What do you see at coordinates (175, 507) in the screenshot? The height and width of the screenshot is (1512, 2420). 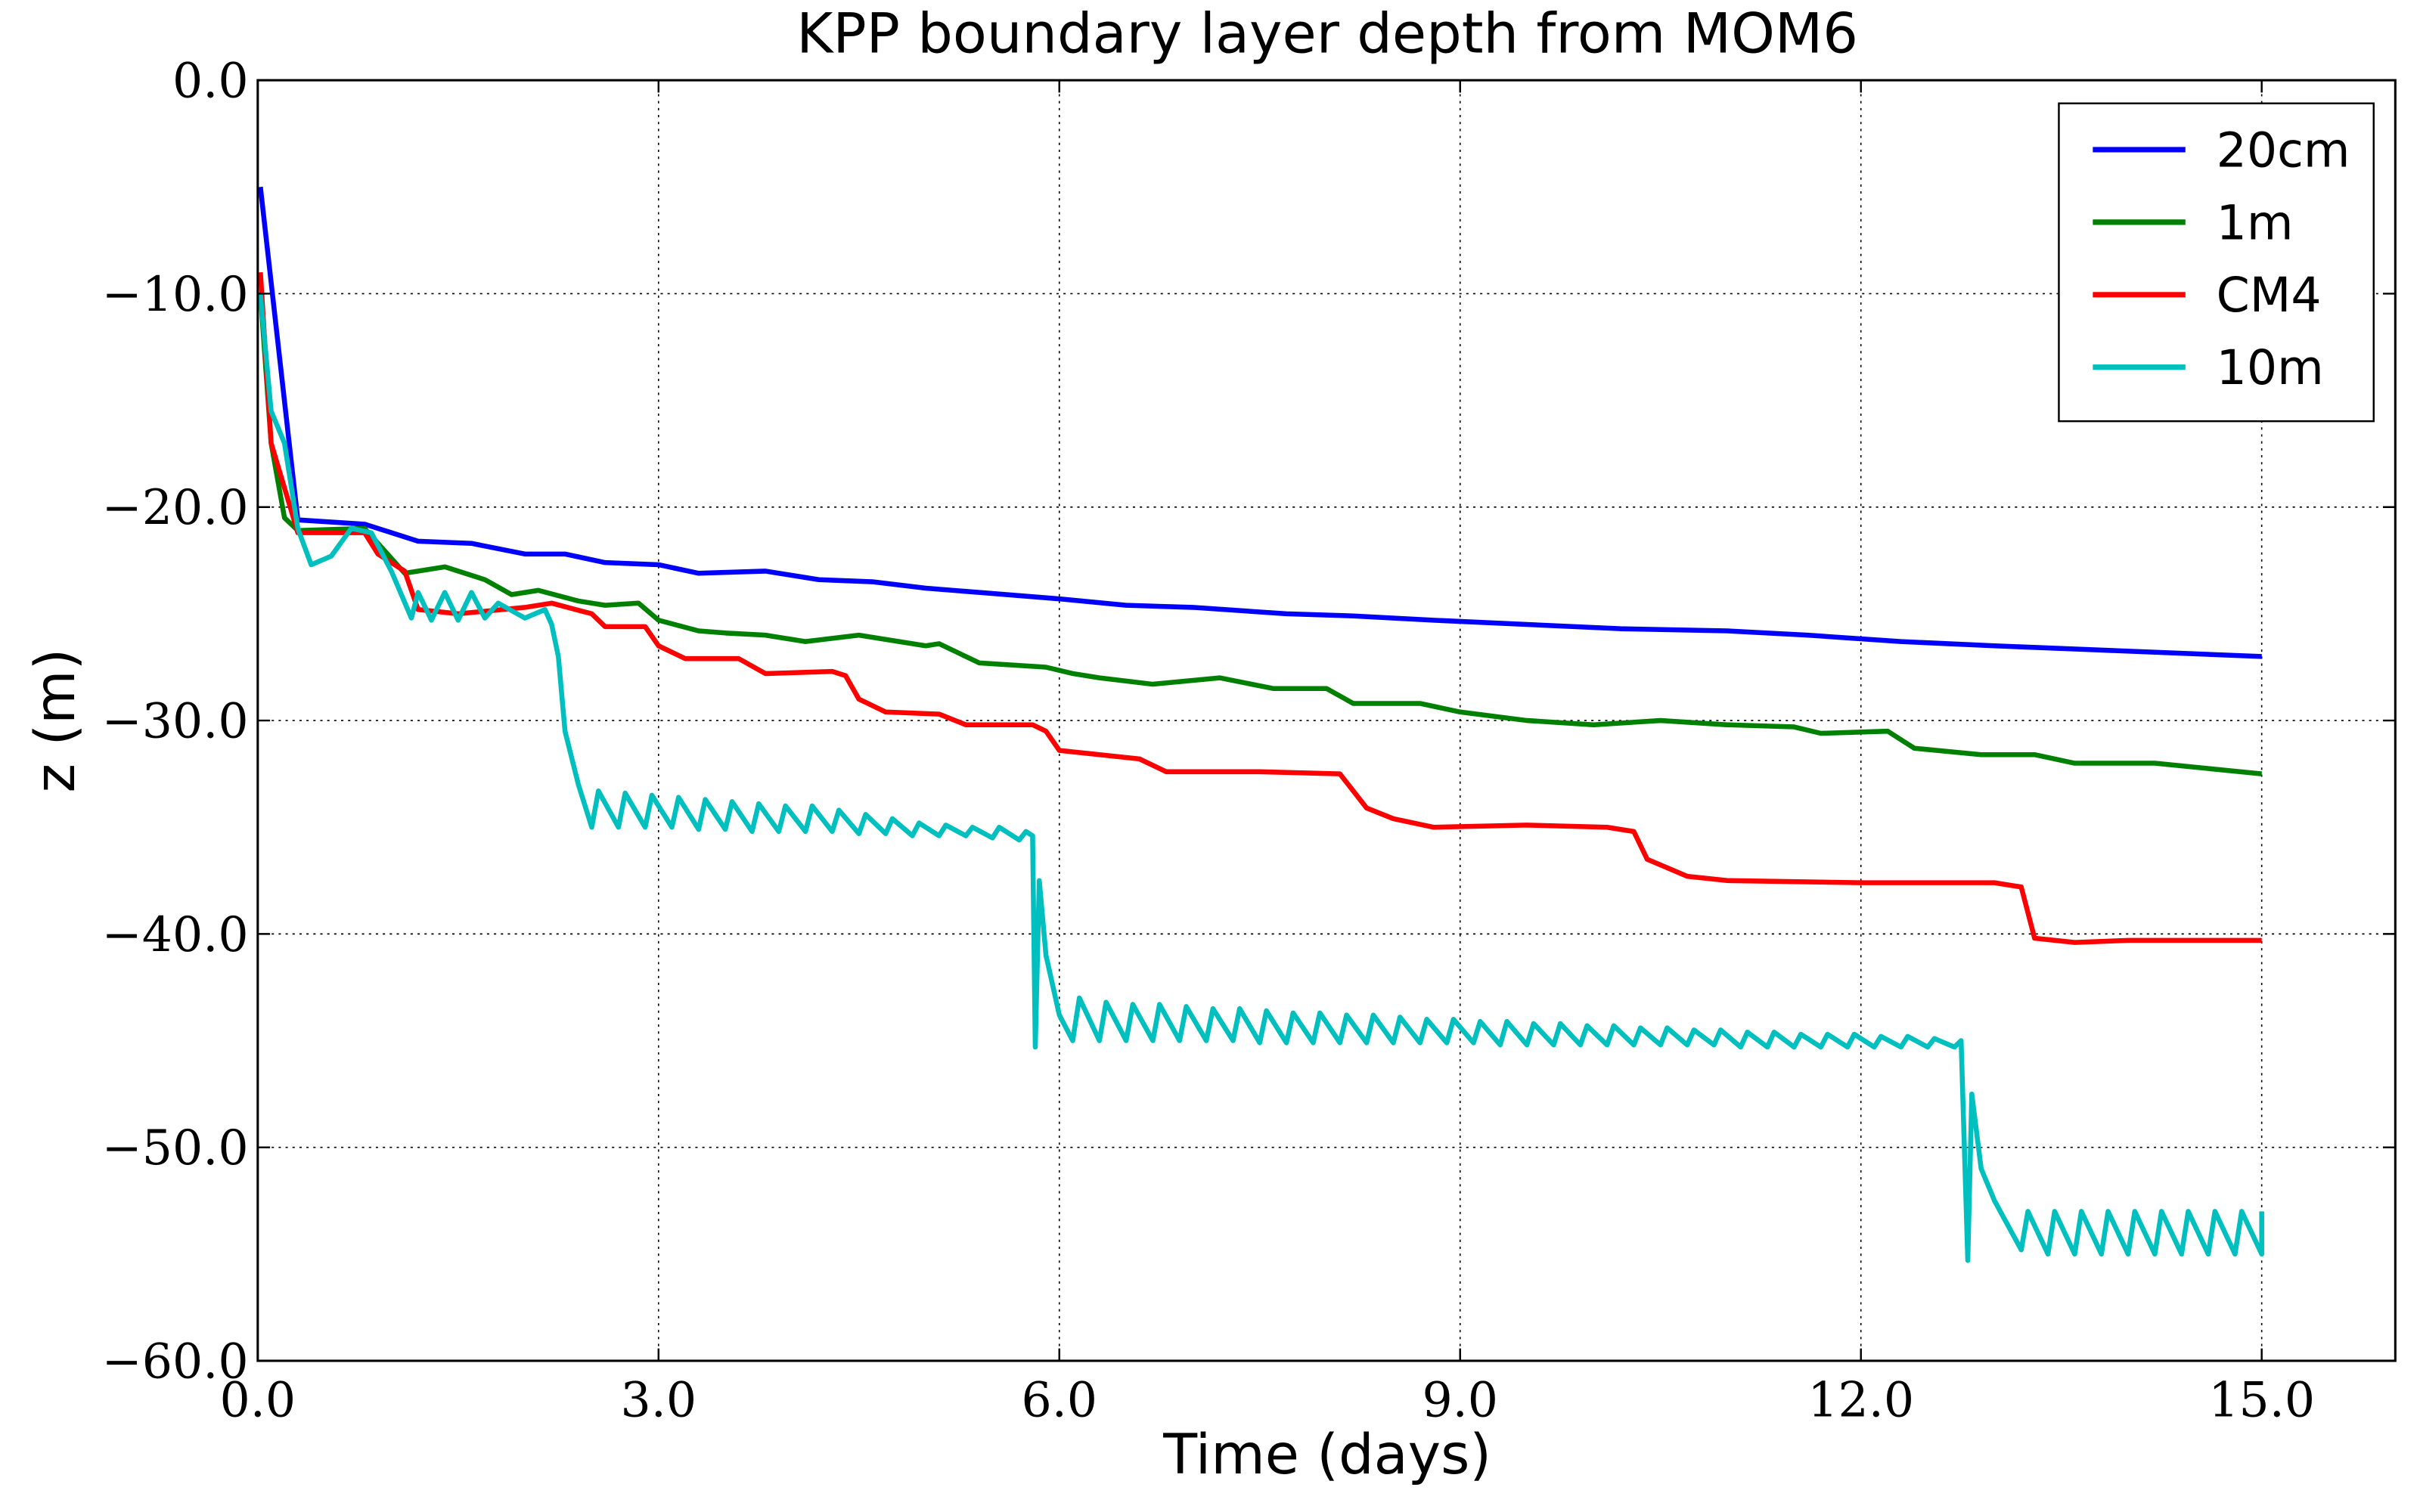 I see `y-tick-label: −20.0` at bounding box center [175, 507].